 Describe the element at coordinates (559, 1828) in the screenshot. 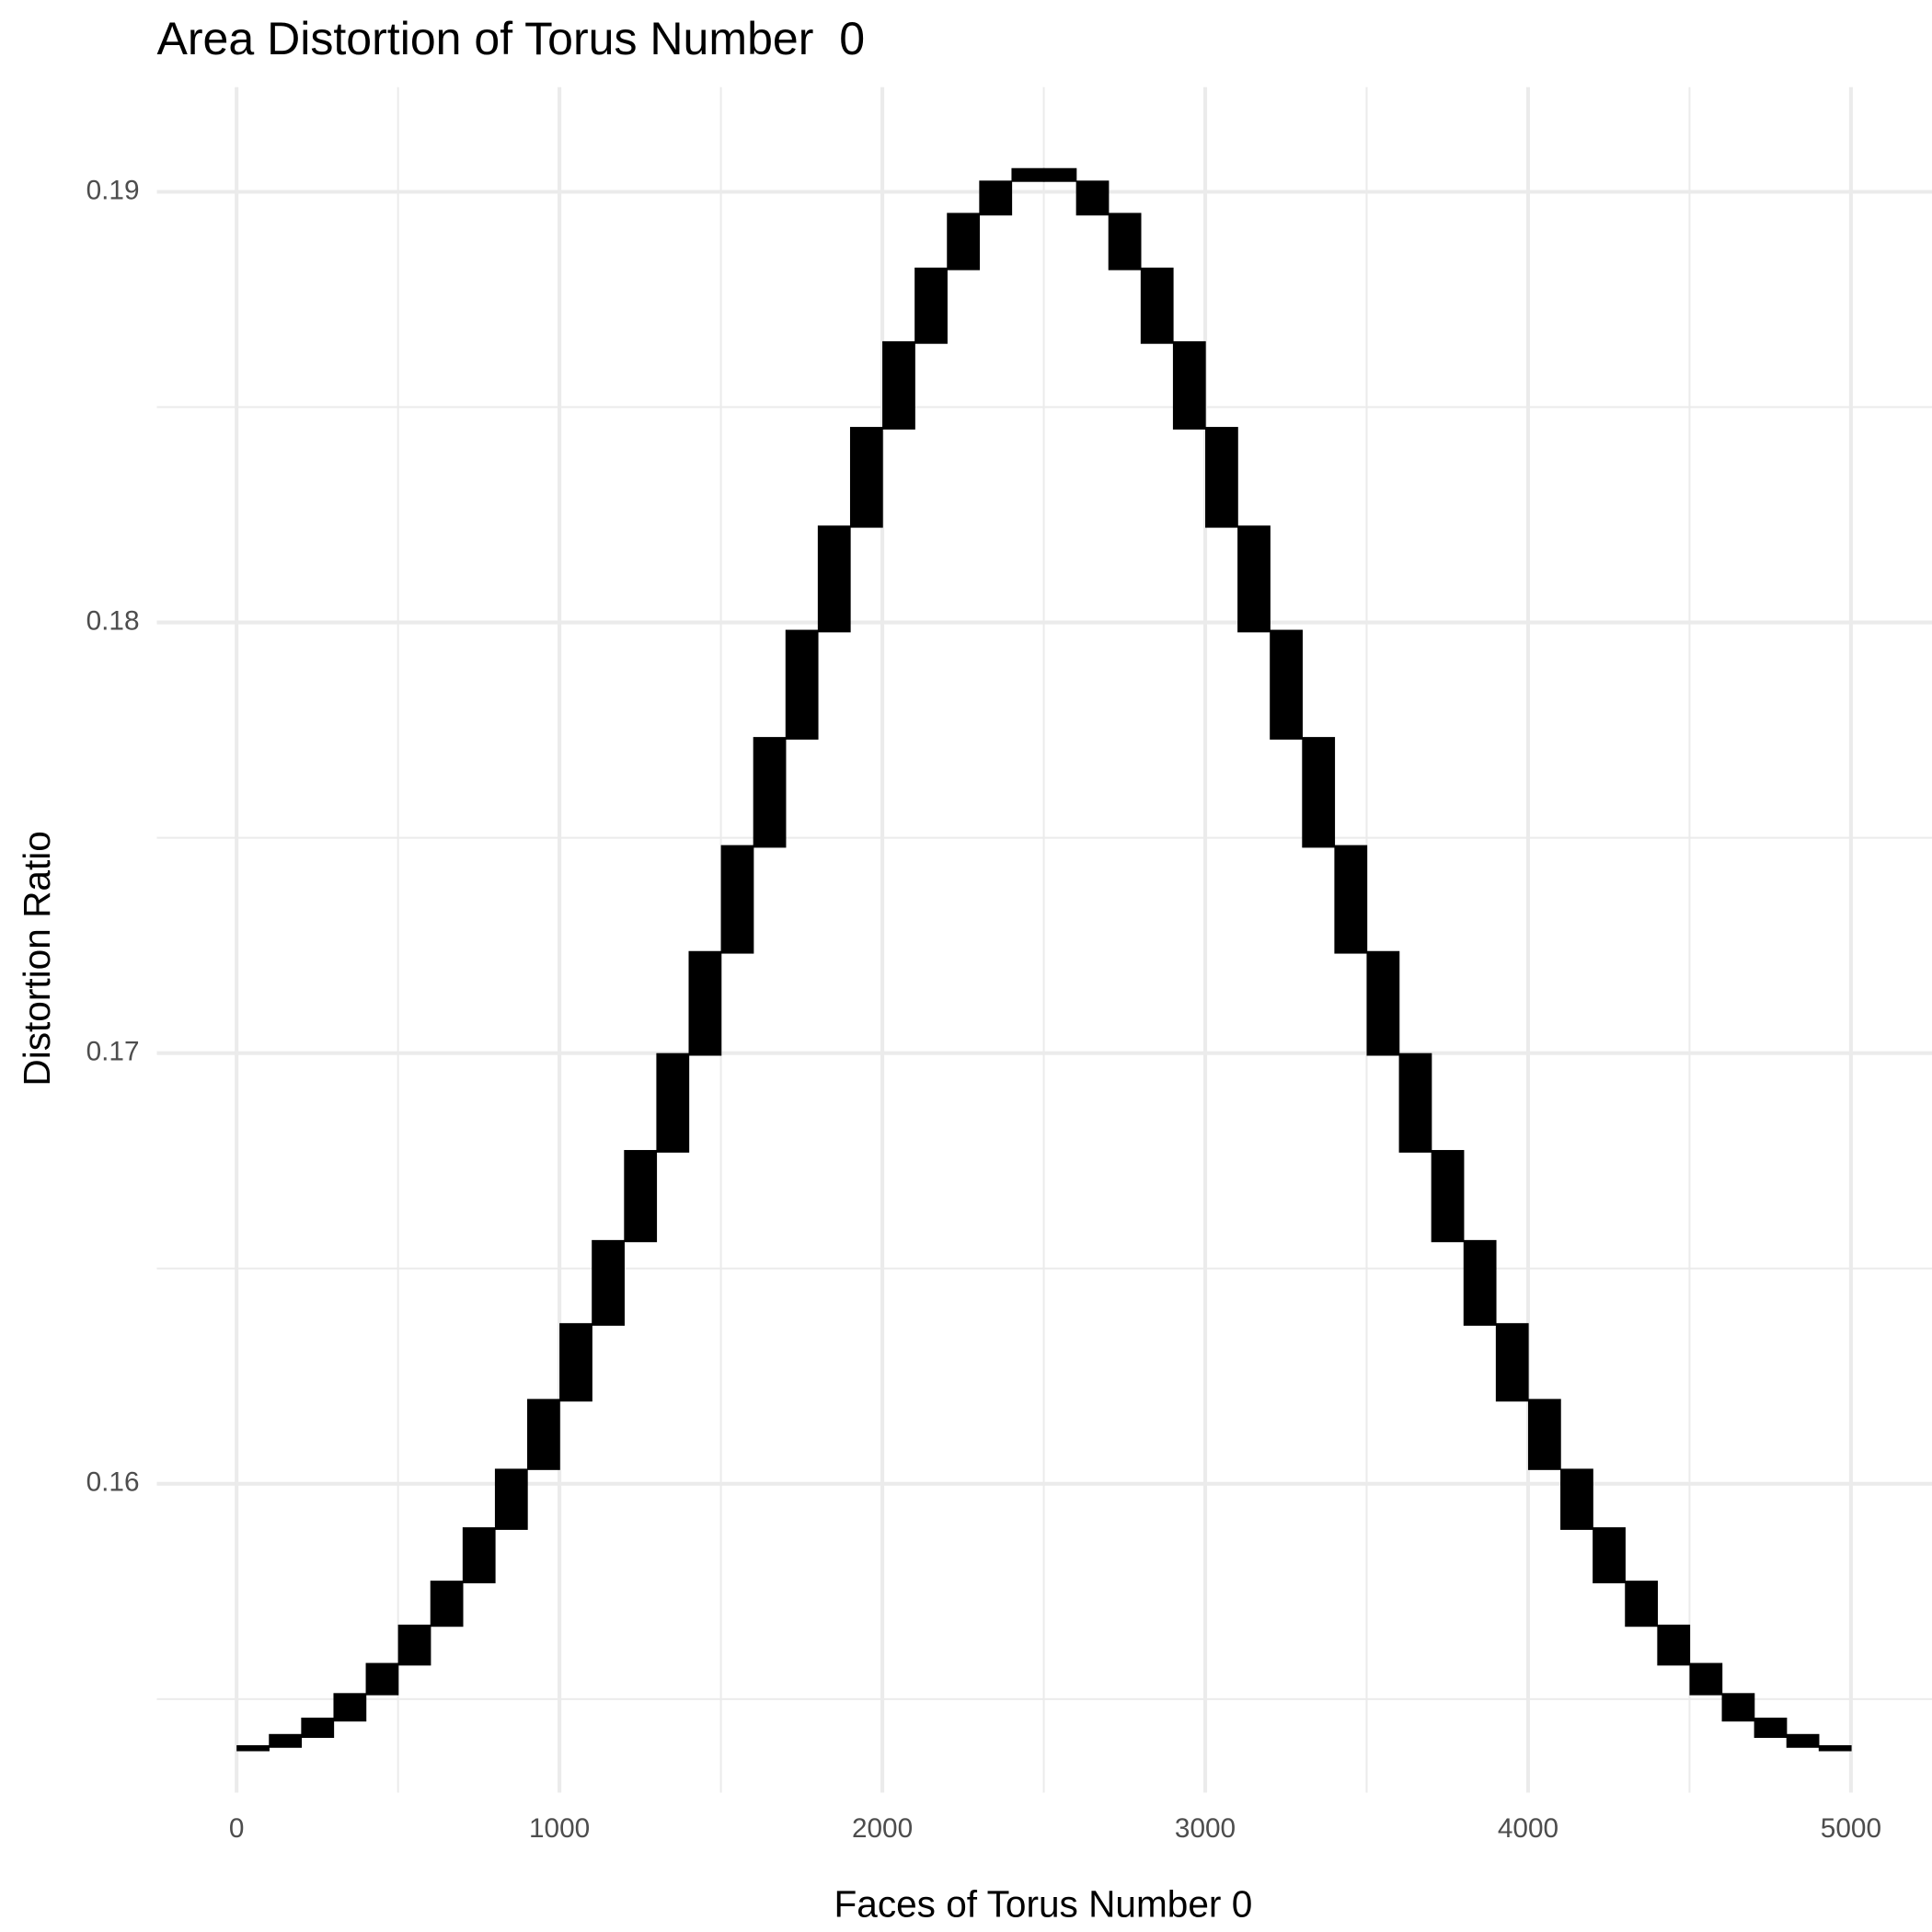

I see `x-tick-label: 1000` at that location.